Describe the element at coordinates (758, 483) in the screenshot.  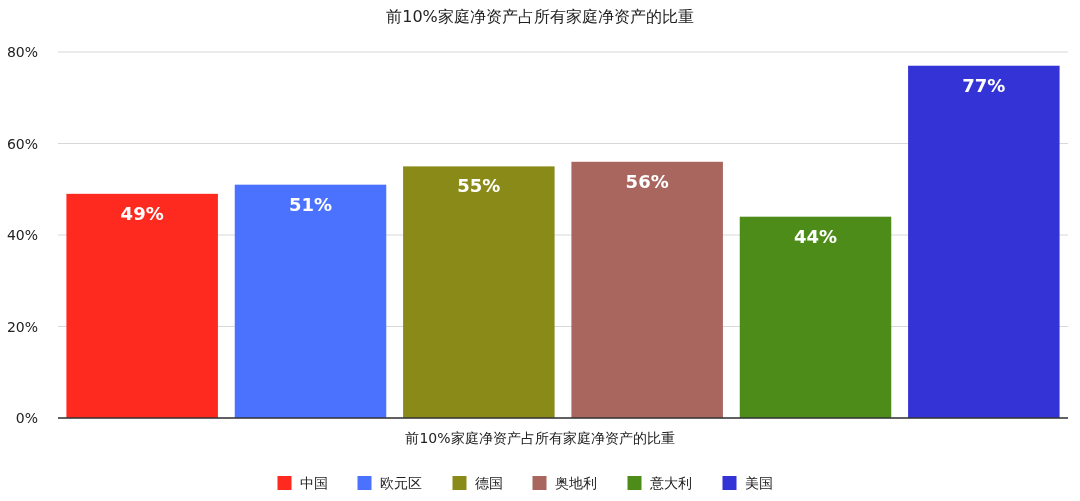
I see `legend-label: 美国` at that location.